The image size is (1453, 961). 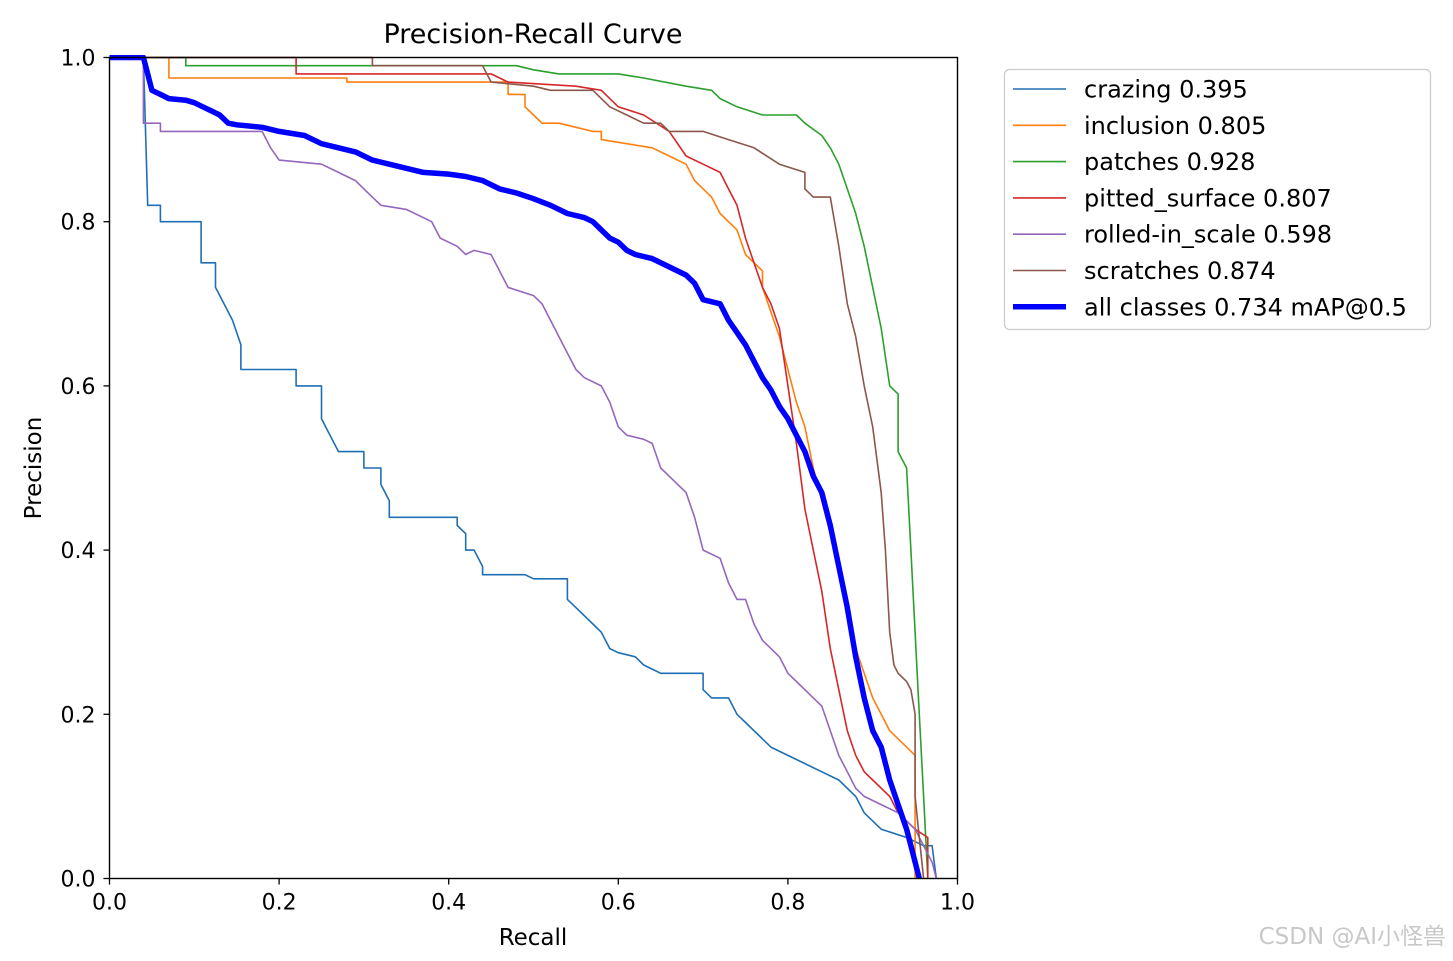 What do you see at coordinates (34, 468) in the screenshot?
I see `y-axis-label: Precision` at bounding box center [34, 468].